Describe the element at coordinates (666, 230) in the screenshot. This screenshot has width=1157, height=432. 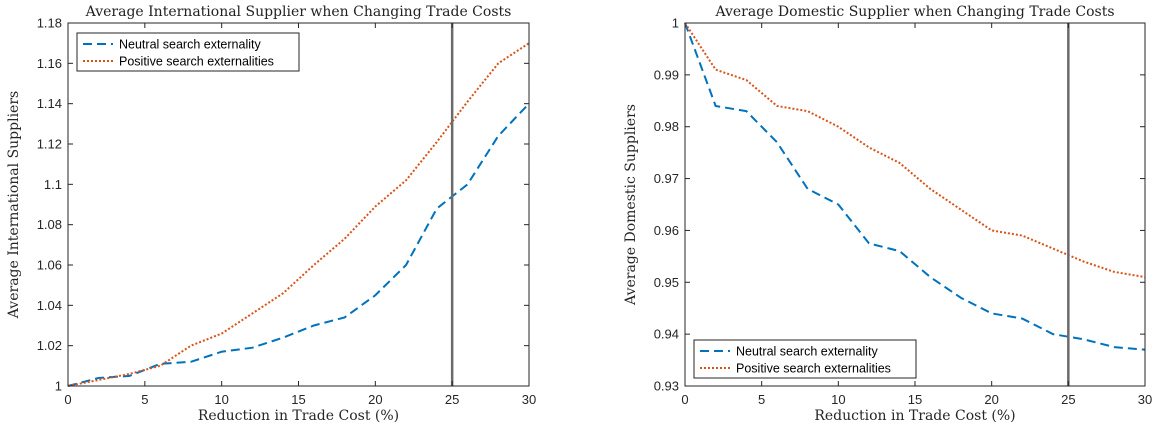
I see `y-tick-label: 0.96` at that location.